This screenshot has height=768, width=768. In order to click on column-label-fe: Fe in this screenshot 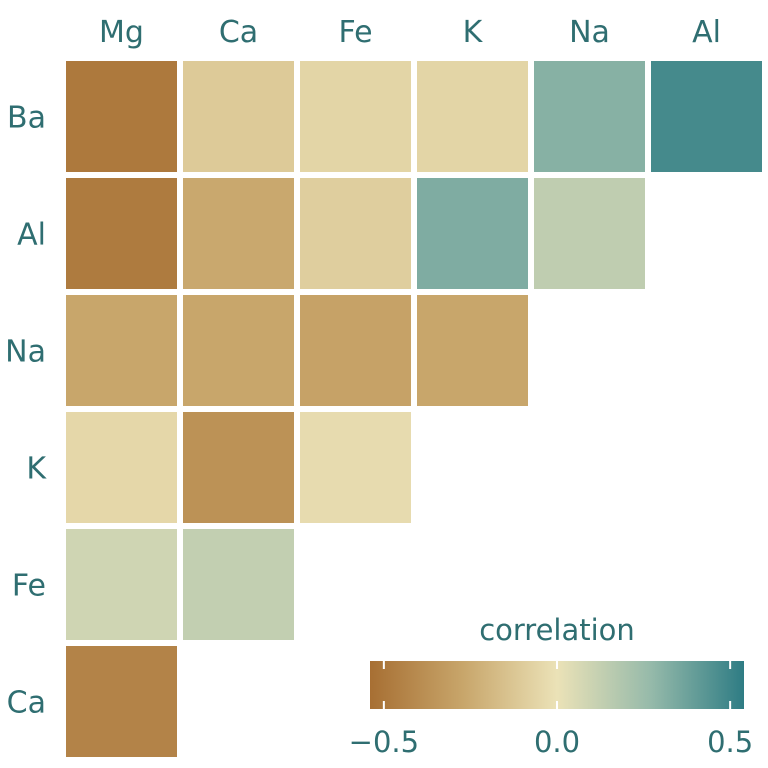, I will do `click(355, 32)`.